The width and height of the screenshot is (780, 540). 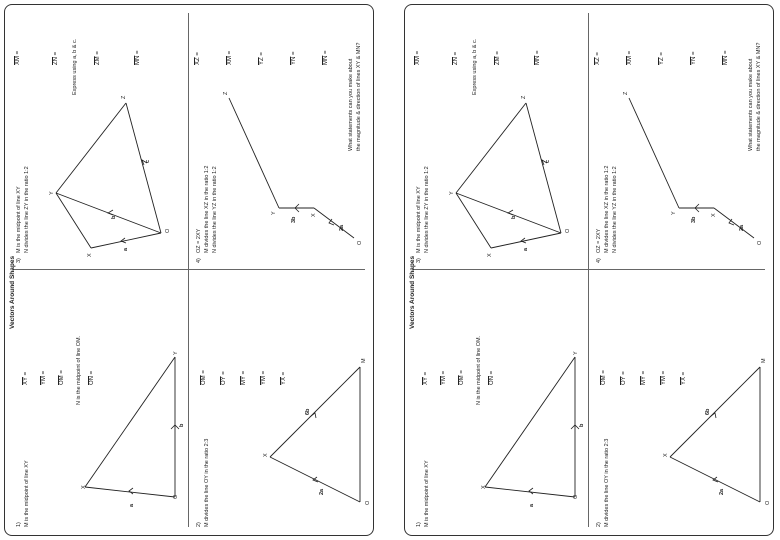 What do you see at coordinates (315, 434) in the screenshot?
I see `q2-triangle-diagram` at bounding box center [315, 434].